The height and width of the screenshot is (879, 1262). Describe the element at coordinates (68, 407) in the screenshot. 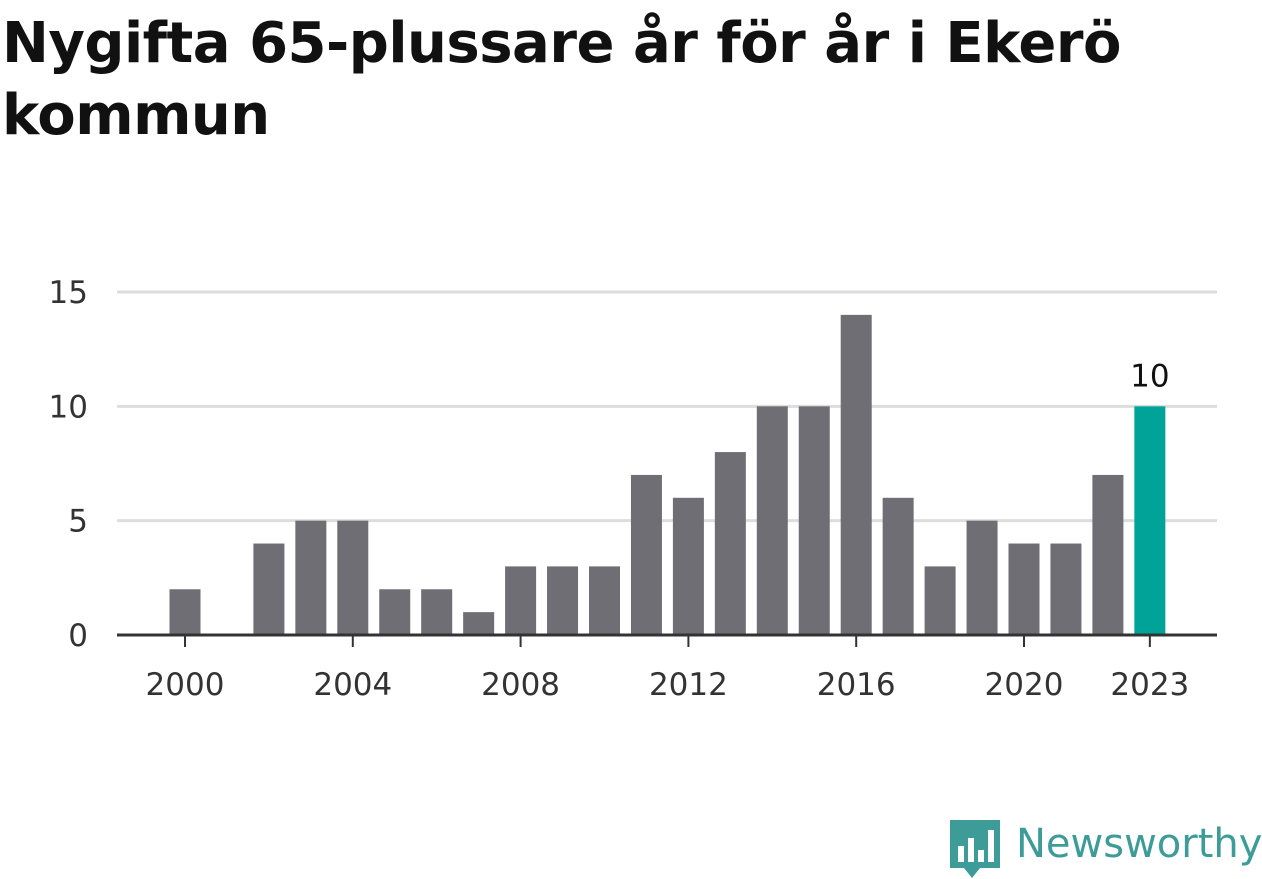

I see `y-tick-label: 10` at that location.